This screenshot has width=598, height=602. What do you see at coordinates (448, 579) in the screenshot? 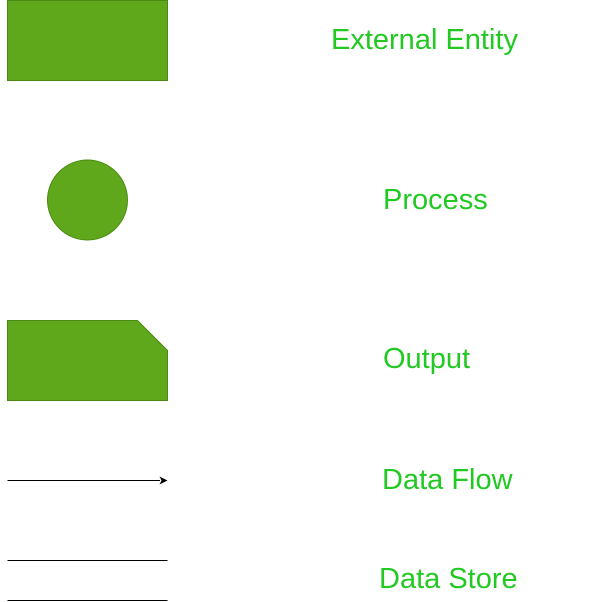
I see `data-store-label: Data Store` at bounding box center [448, 579].